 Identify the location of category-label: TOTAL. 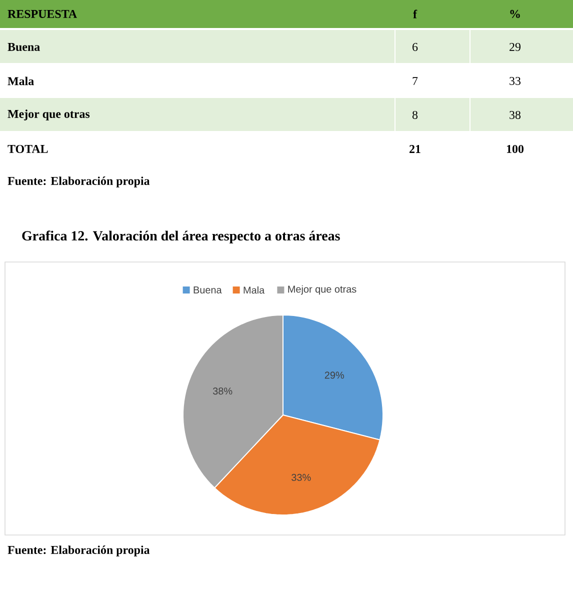
(28, 148).